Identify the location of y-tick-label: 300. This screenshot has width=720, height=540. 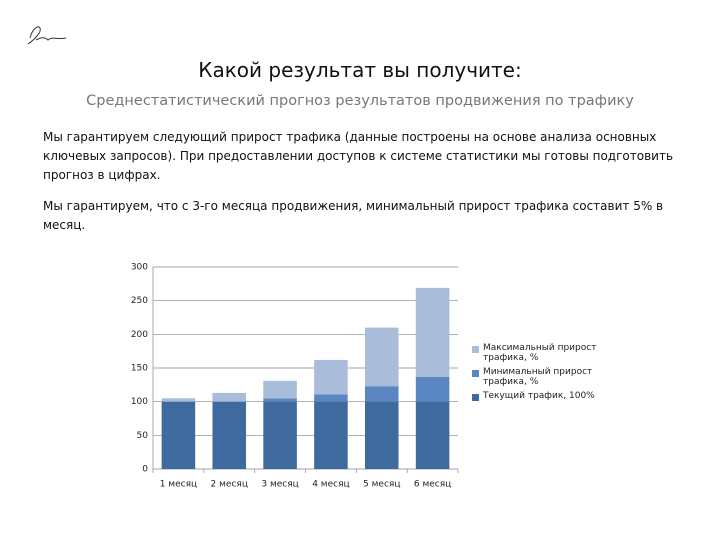
(139, 268).